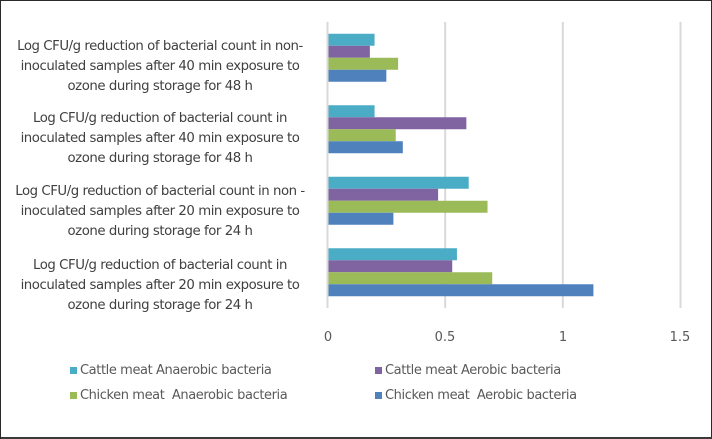 The image size is (712, 439). Describe the element at coordinates (481, 395) in the screenshot. I see `legend-label: Chicken meat Aerobic bacteria` at that location.